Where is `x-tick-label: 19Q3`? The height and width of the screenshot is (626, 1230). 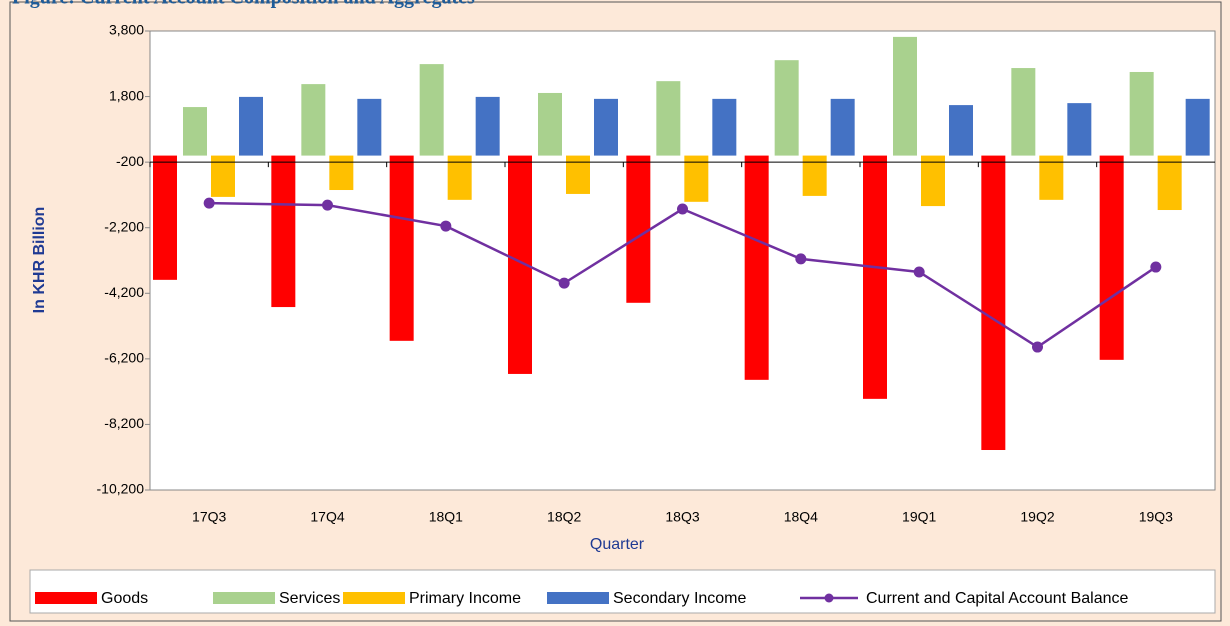 x-tick-label: 19Q3 is located at coordinates (1156, 517).